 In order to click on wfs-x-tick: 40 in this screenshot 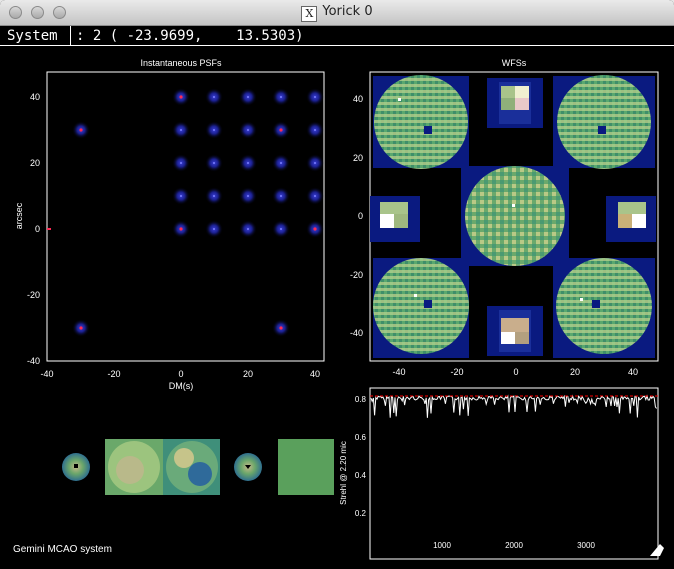, I will do `click(633, 372)`.